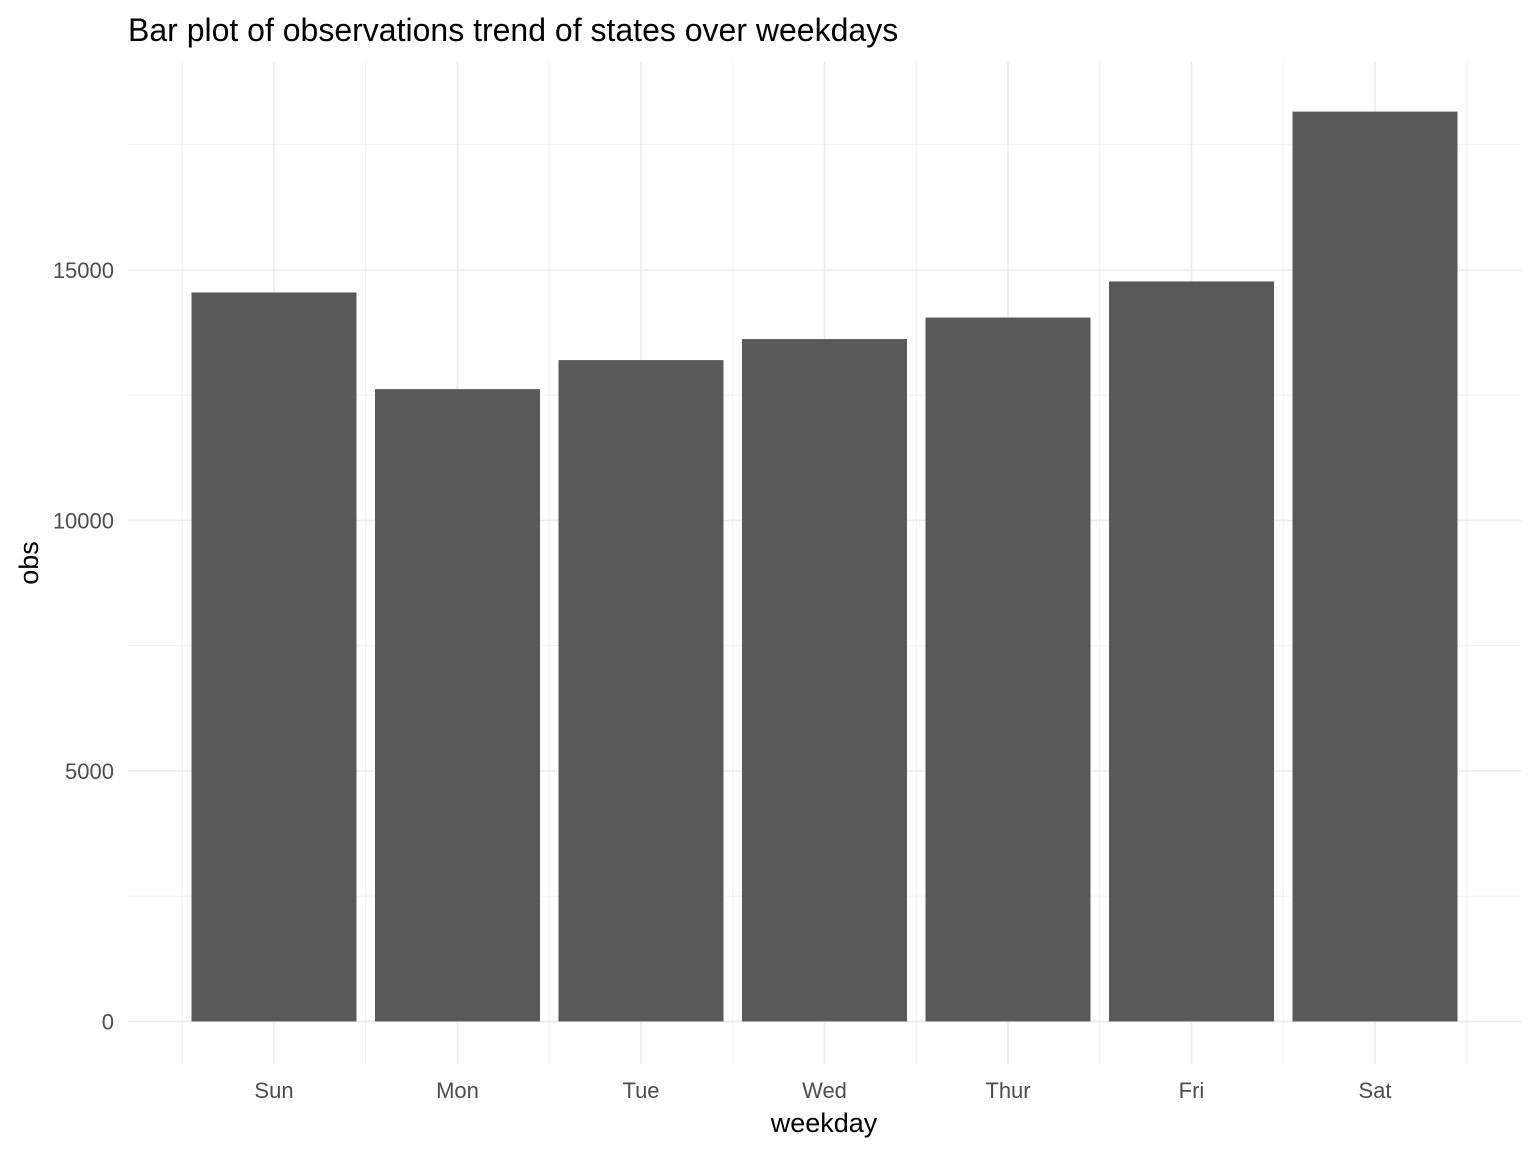 This screenshot has width=1536, height=1152. I want to click on bar-thur, so click(1008, 669).